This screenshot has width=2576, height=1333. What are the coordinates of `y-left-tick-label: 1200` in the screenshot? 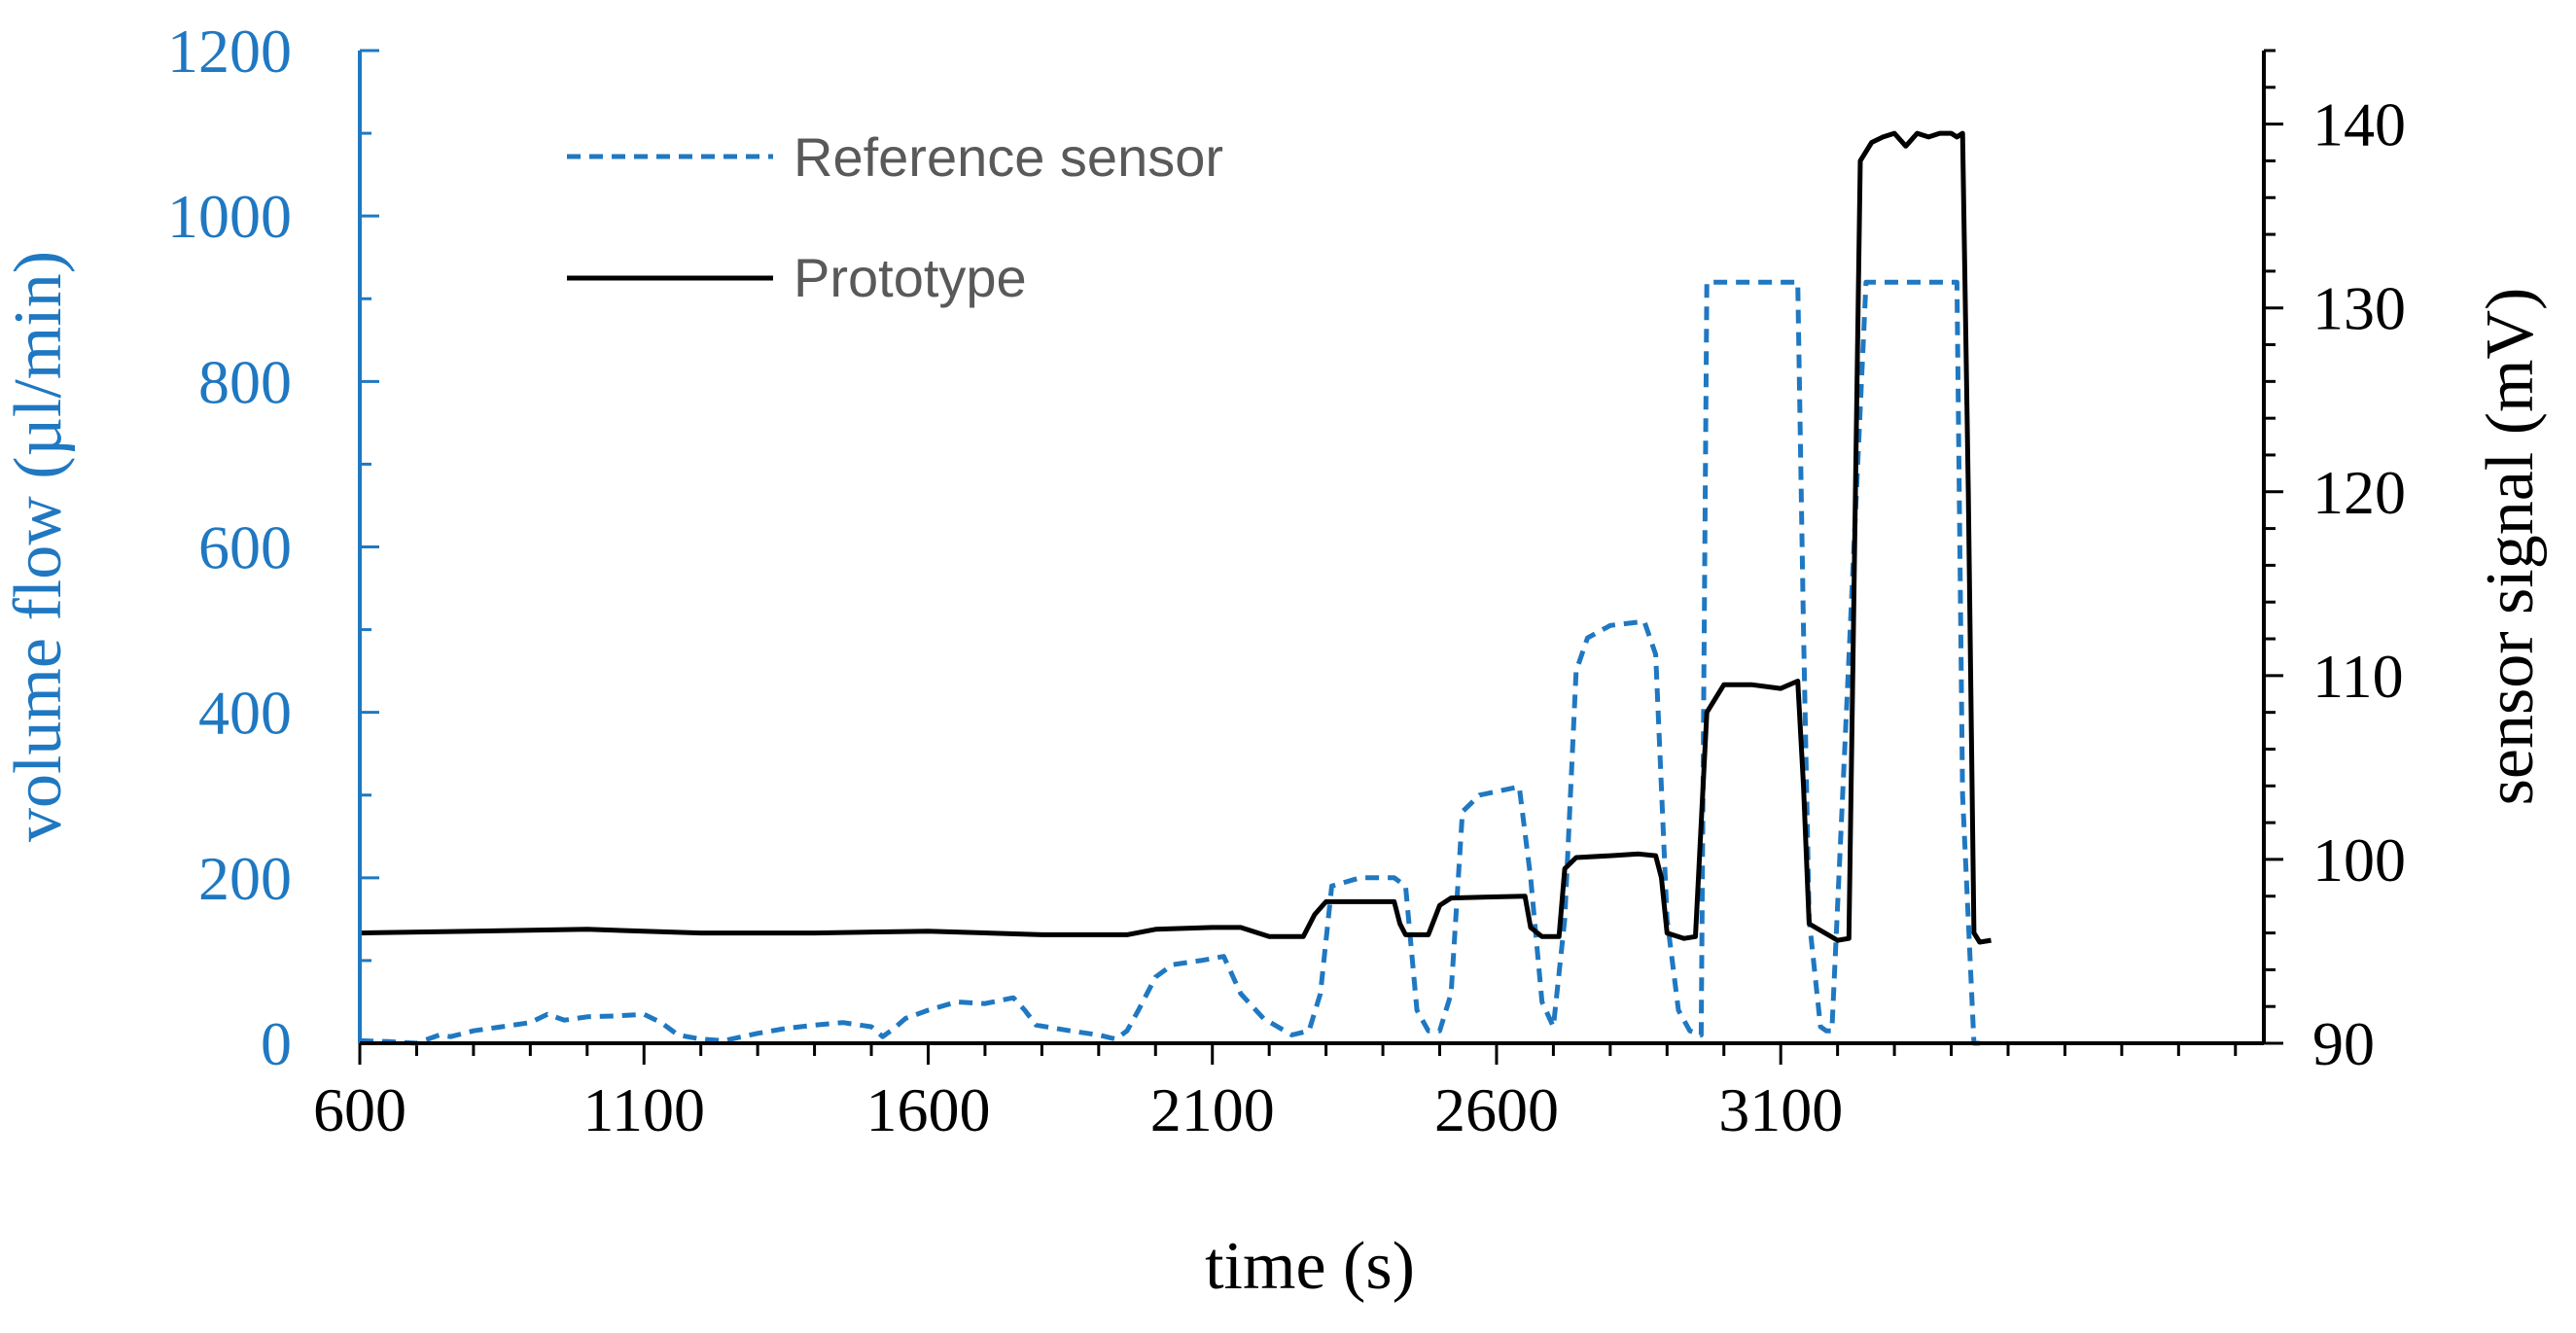 It's located at (230, 51).